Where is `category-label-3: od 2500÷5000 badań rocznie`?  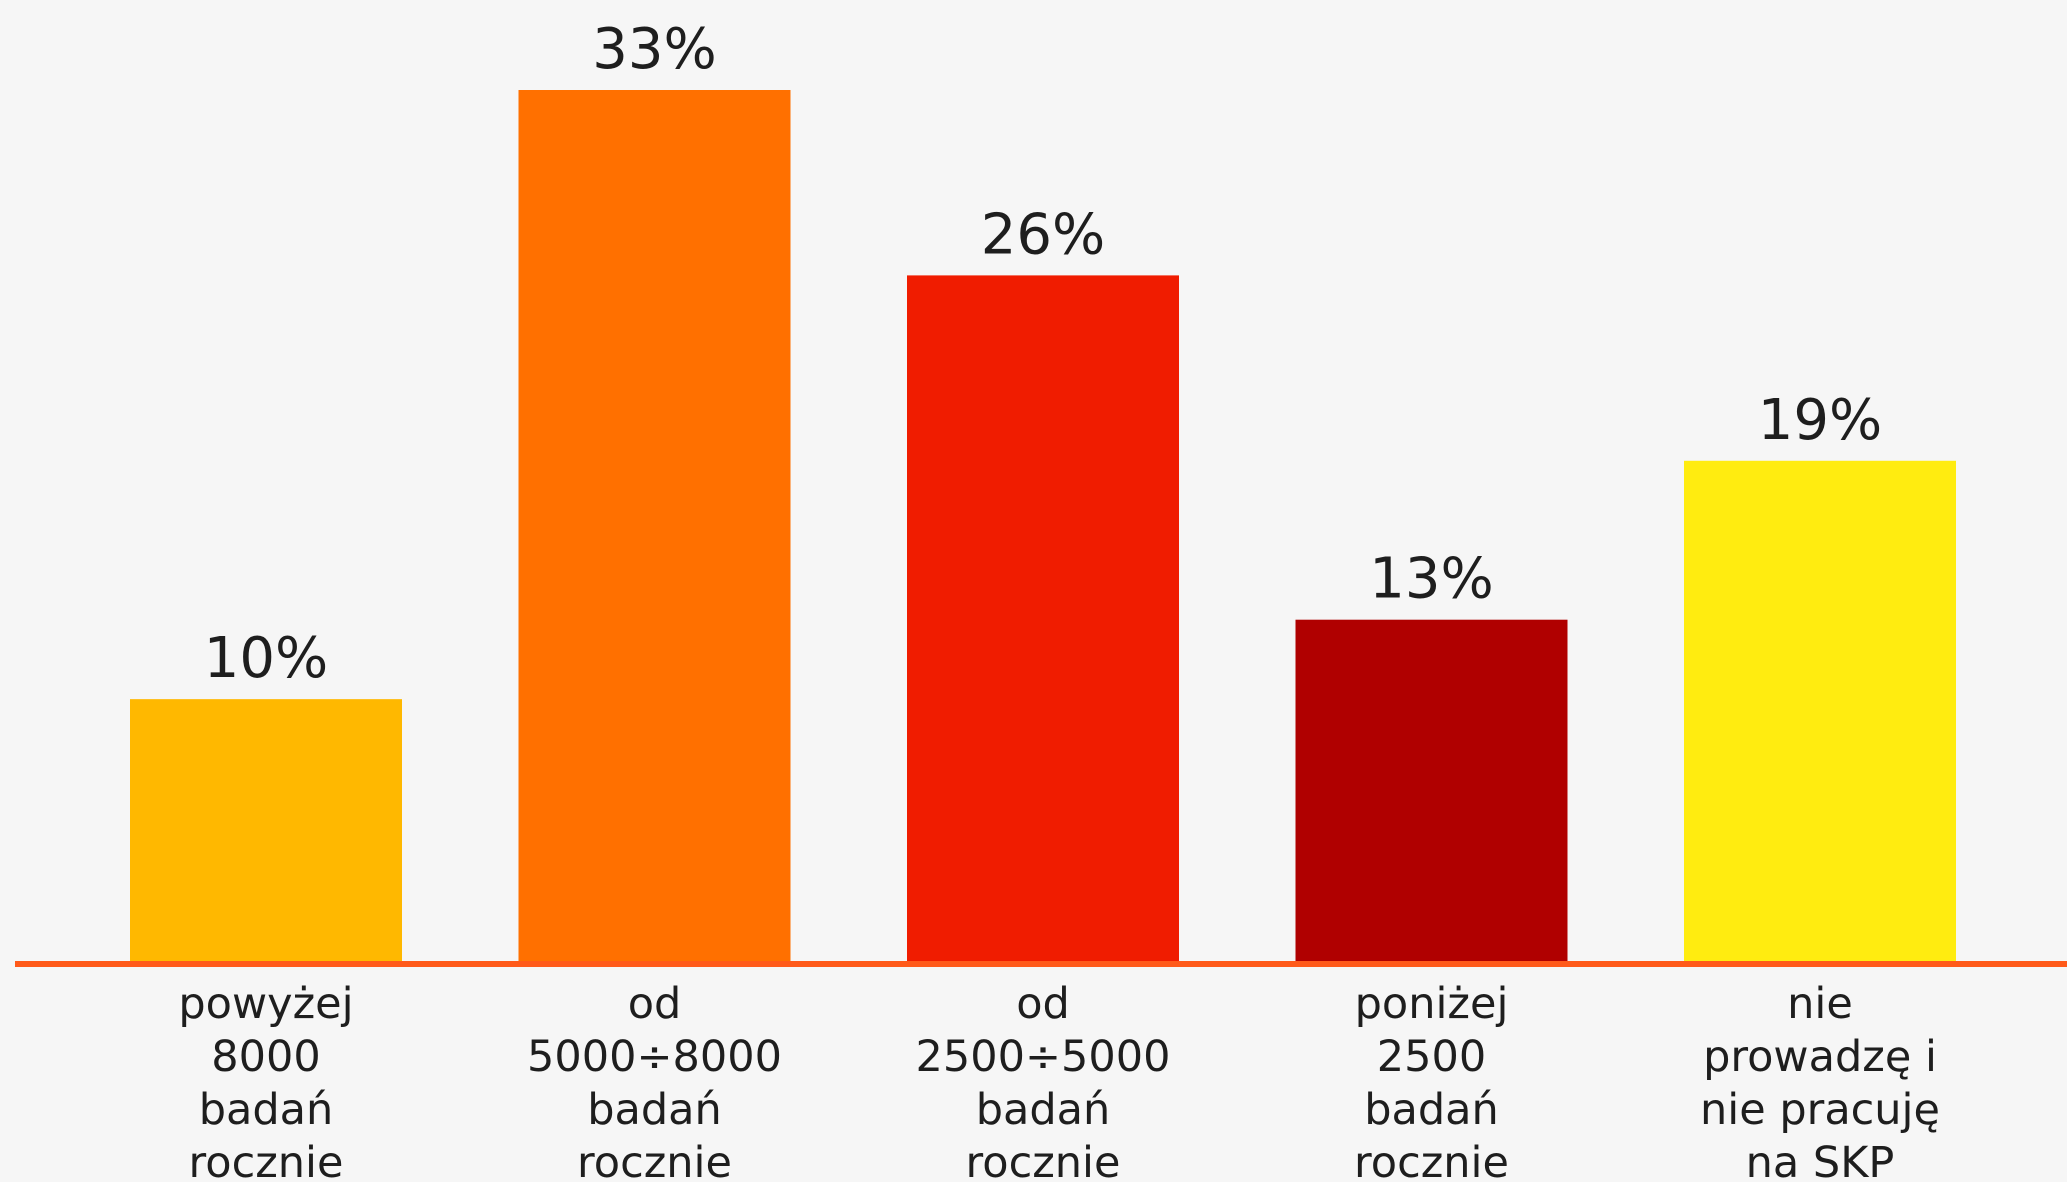 category-label-3: od 2500÷5000 badań rocznie is located at coordinates (1043, 1080).